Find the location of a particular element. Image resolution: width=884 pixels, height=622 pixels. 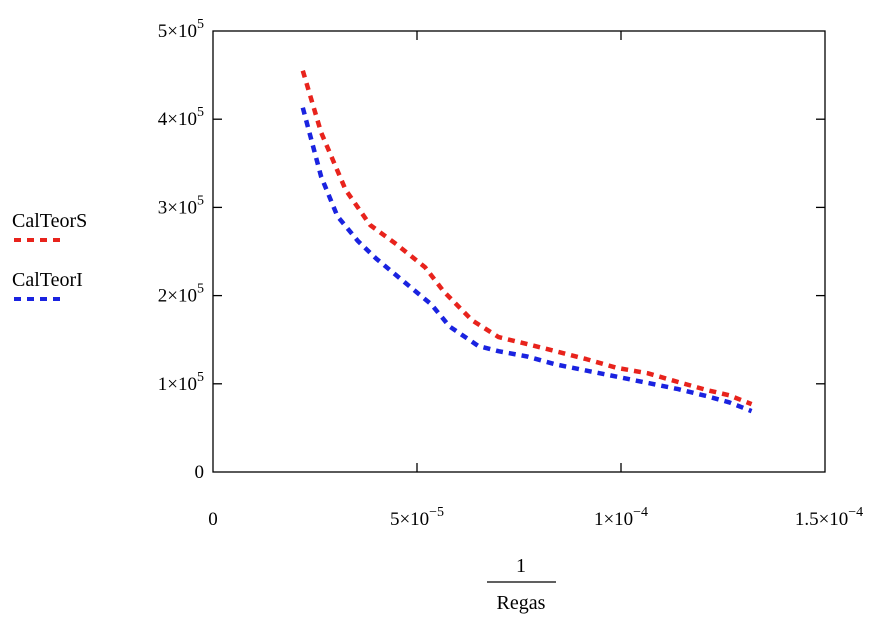

x-tick-label: 1×10⁻⁴ is located at coordinates (621, 517).